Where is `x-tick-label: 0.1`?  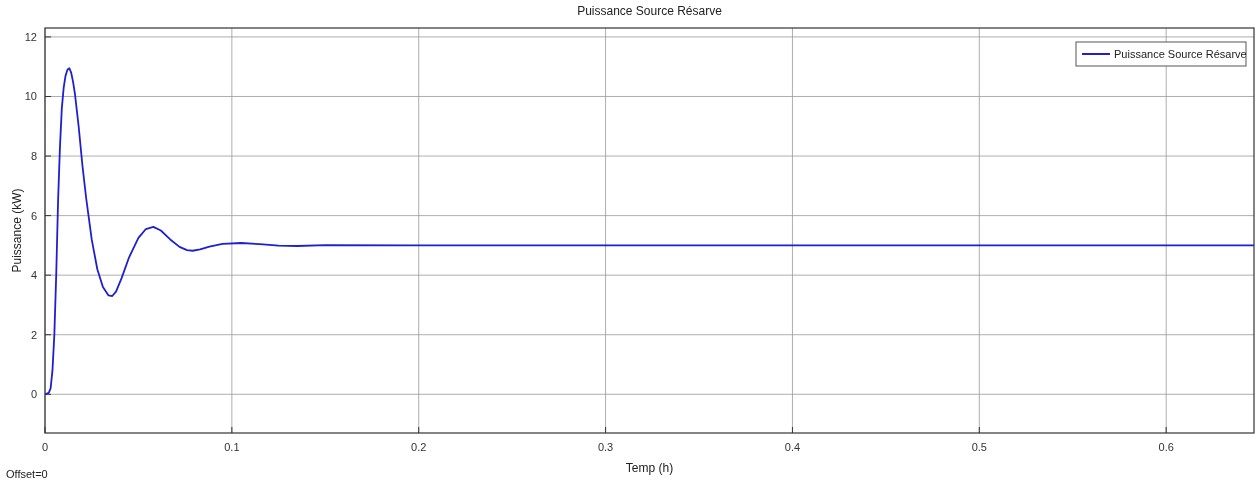
x-tick-label: 0.1 is located at coordinates (232, 447).